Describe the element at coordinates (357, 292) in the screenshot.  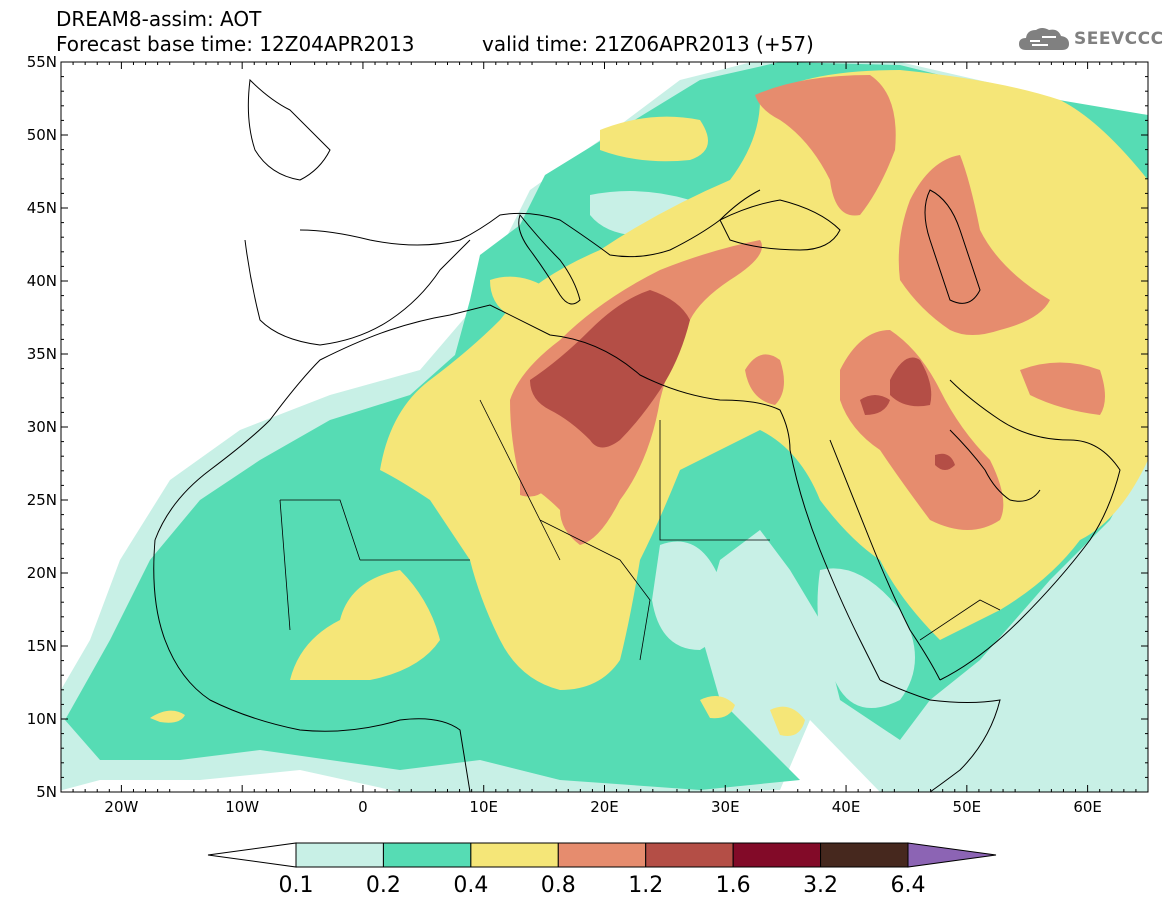
I see `coast-iberia` at that location.